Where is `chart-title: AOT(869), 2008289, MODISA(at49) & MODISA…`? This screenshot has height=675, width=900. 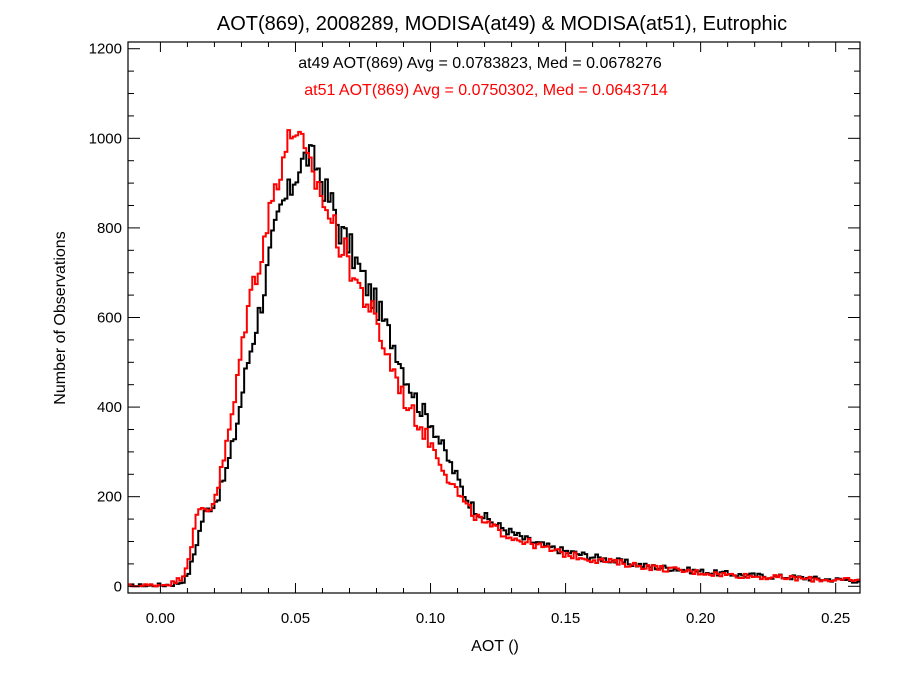
chart-title: AOT(869), 2008289, MODISA(at49) & MODISA… is located at coordinates (502, 24).